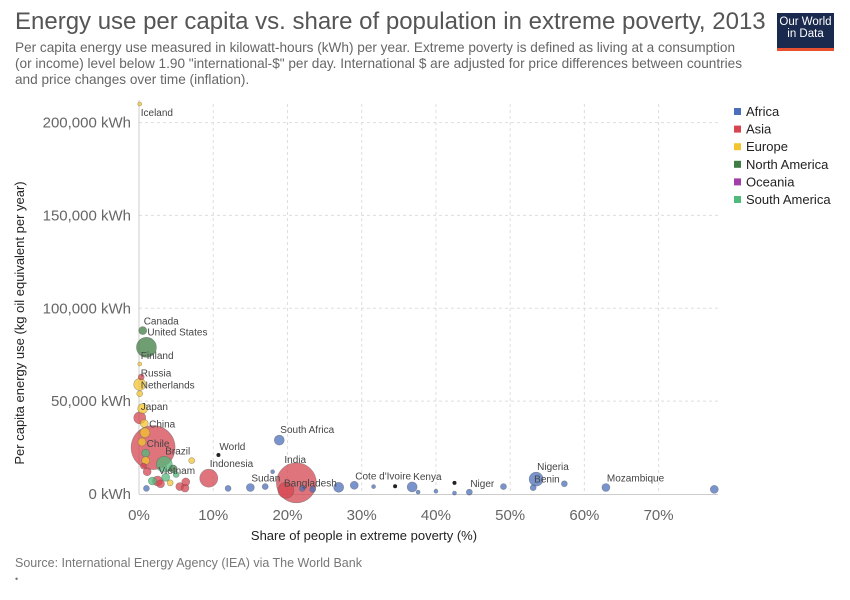  I want to click on y-tick-label: 50,000 kWh, so click(91, 401).